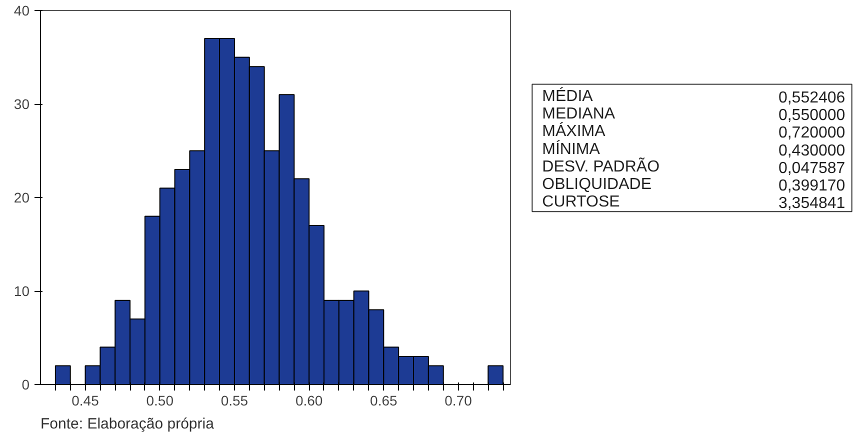 The height and width of the screenshot is (437, 863). Describe the element at coordinates (458, 400) in the screenshot. I see `x-tick-label: 0.70` at that location.